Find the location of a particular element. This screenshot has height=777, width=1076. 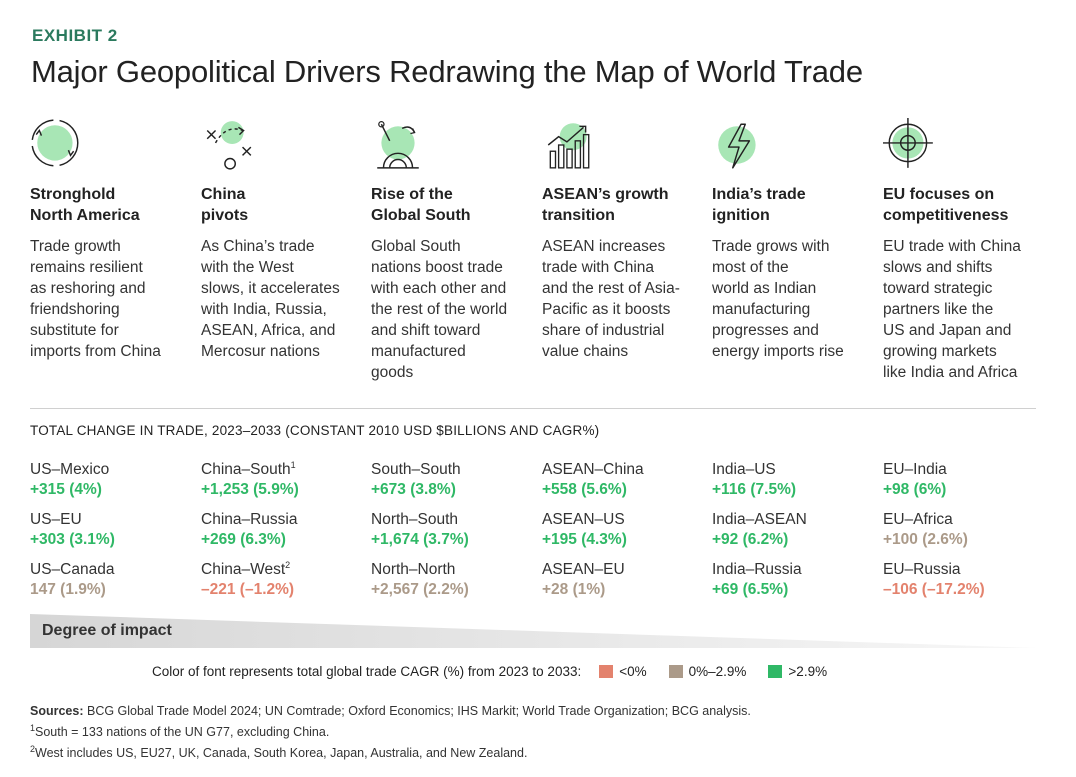

trade-pair-cell: ASEAN–China +558 (5.6%) is located at coordinates (627, 477).